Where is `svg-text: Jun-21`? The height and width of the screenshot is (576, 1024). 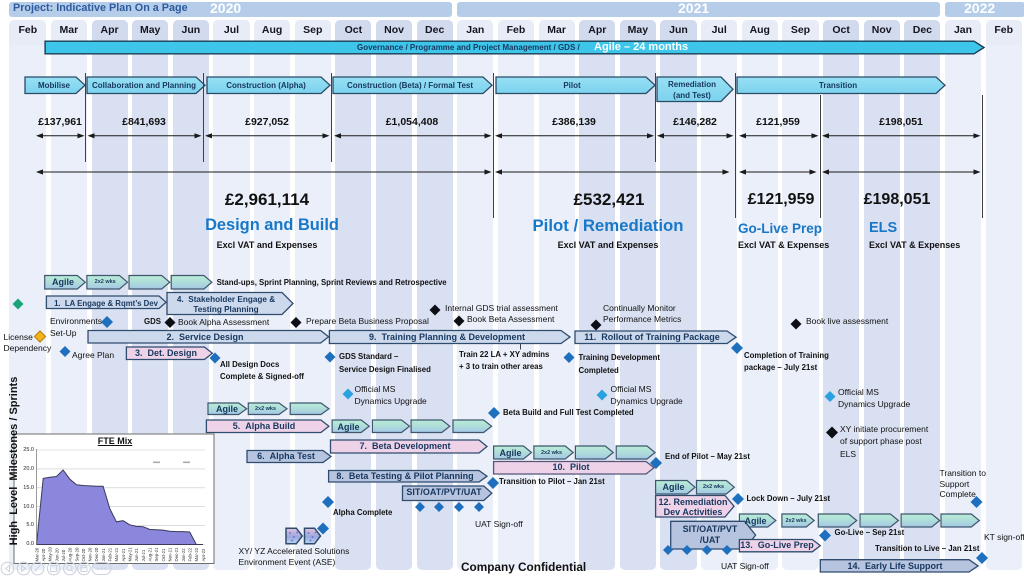 svg-text: Jun-21 is located at coordinates (136, 555).